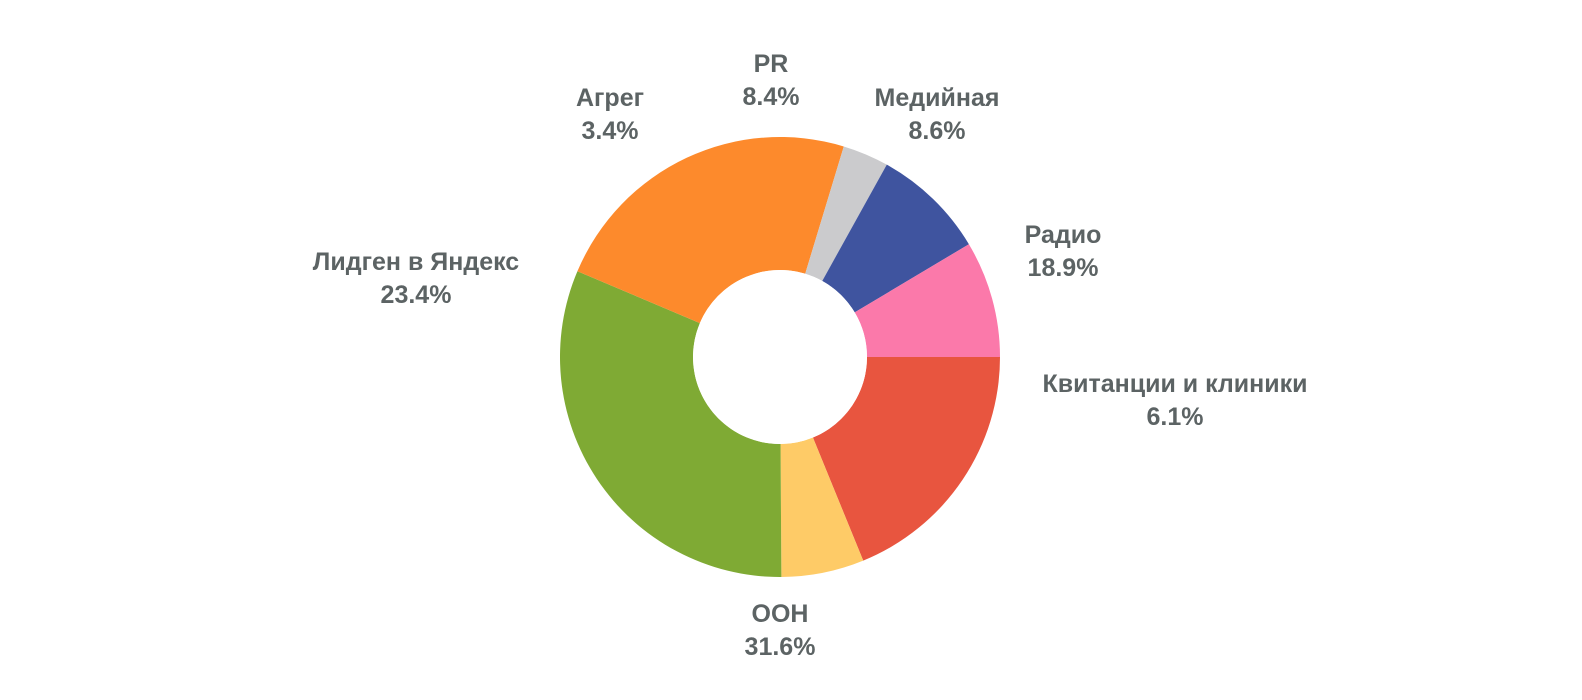 The image size is (1582, 700). I want to click on slice-value-5: 3.4%, so click(610, 131).